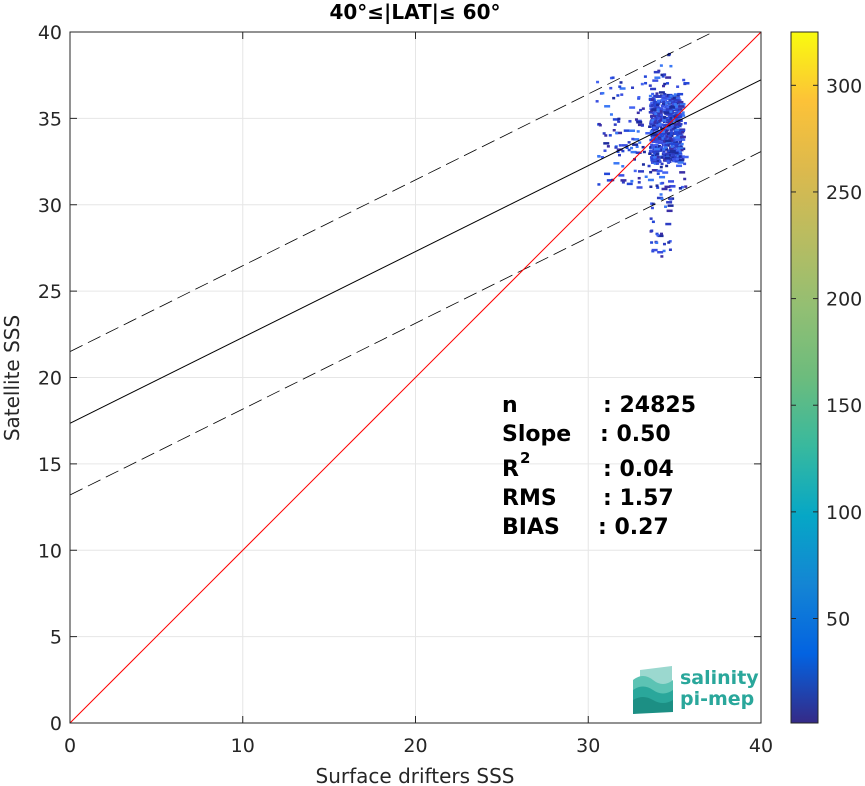 This screenshot has width=865, height=786. Describe the element at coordinates (635, 434) in the screenshot. I see `stat-slope-value: : 0.50` at that location.